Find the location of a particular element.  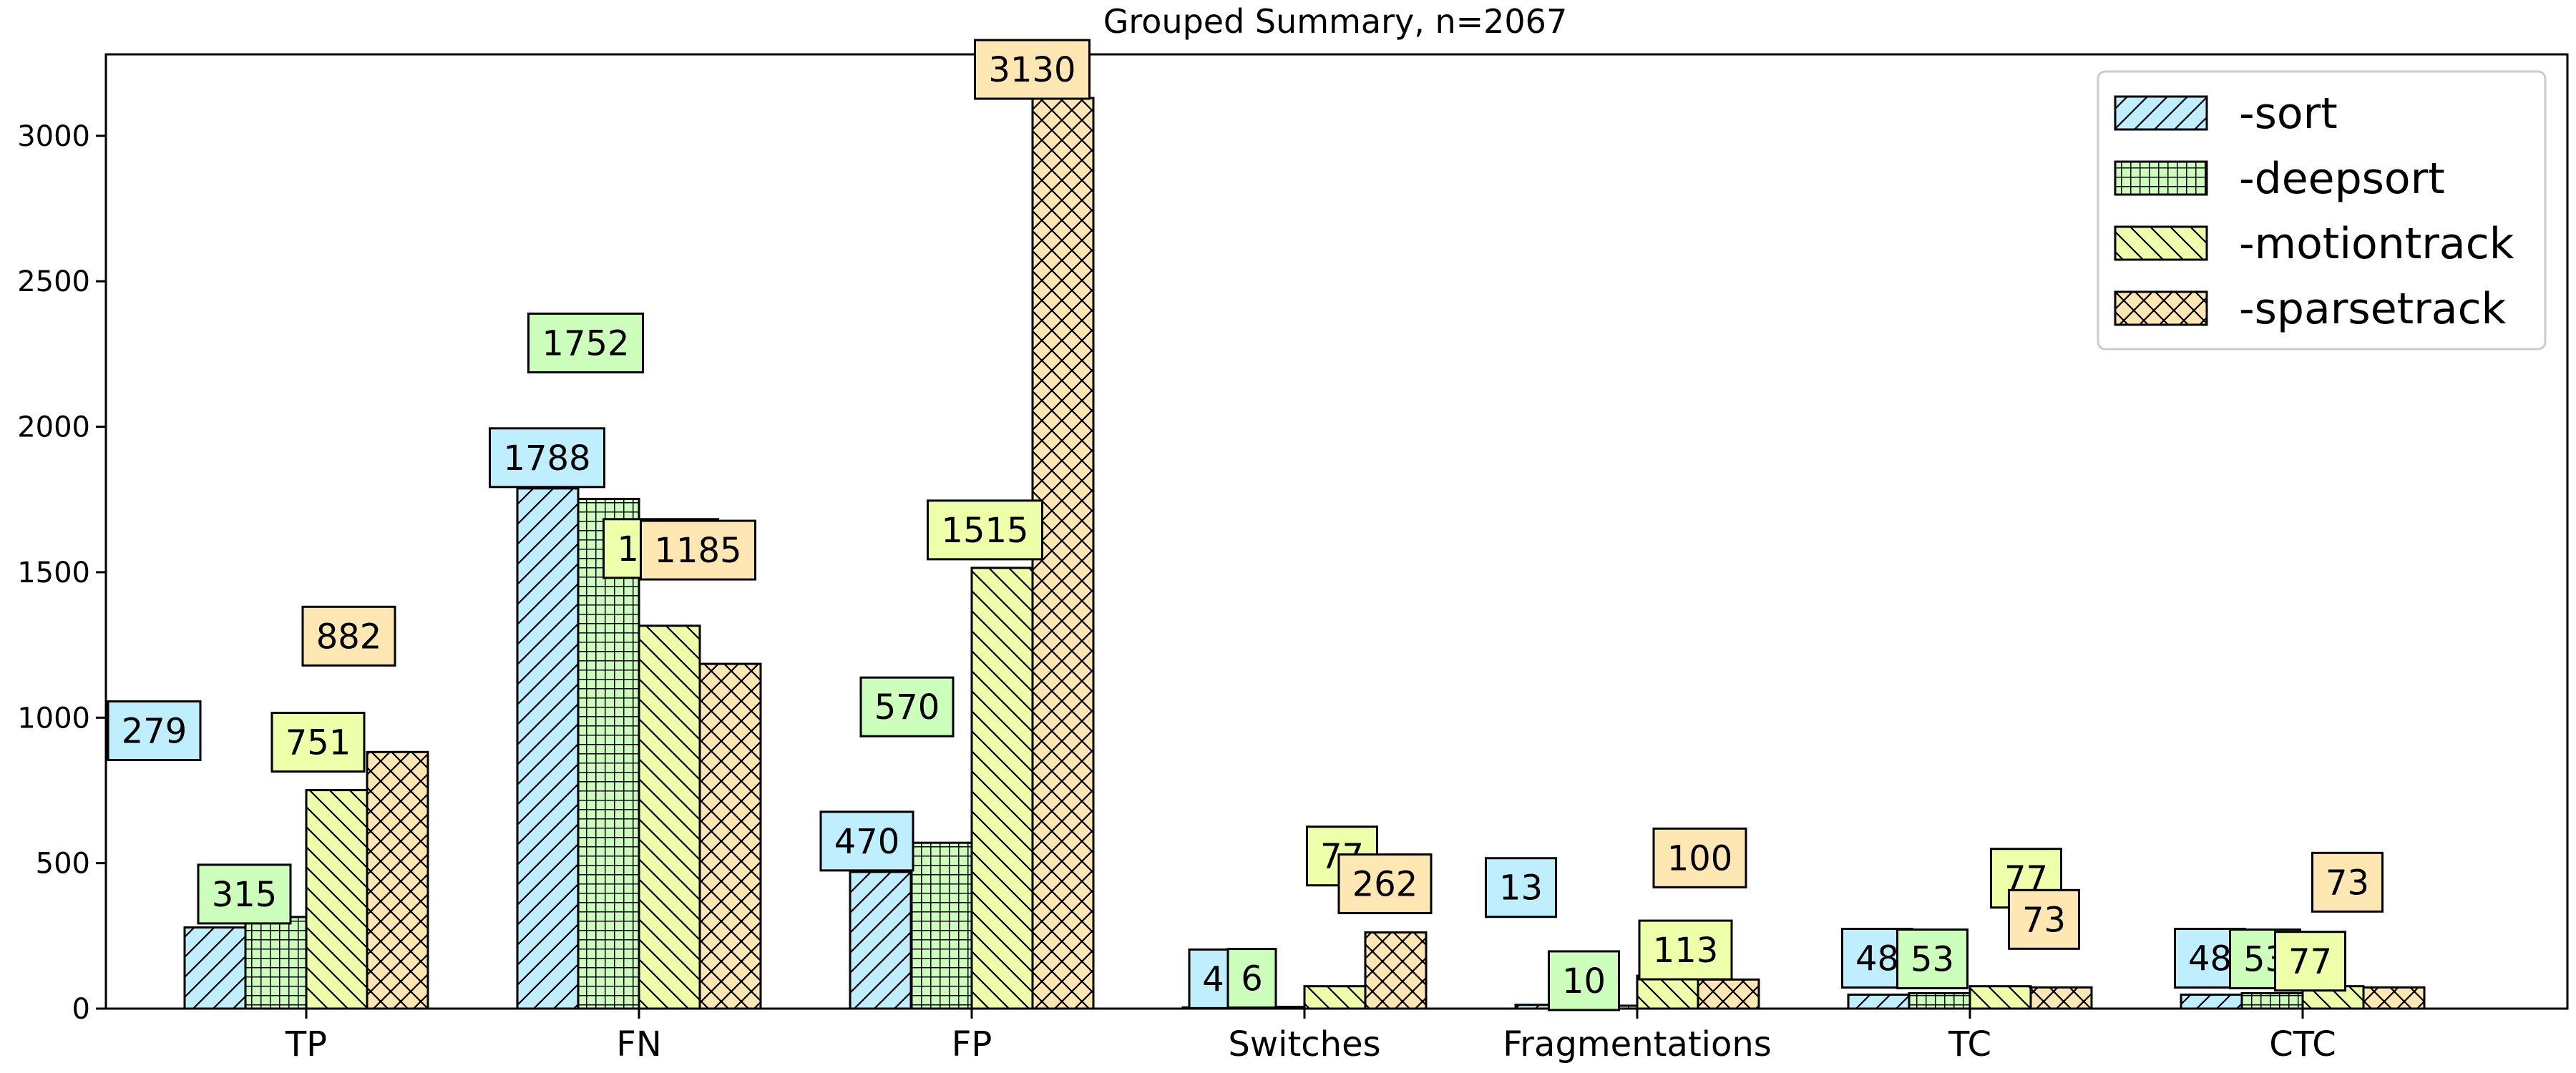

data-label: 1185 is located at coordinates (698, 550).